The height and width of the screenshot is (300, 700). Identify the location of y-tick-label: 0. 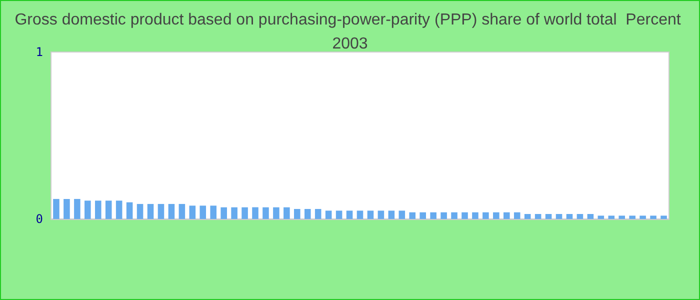
(39, 219).